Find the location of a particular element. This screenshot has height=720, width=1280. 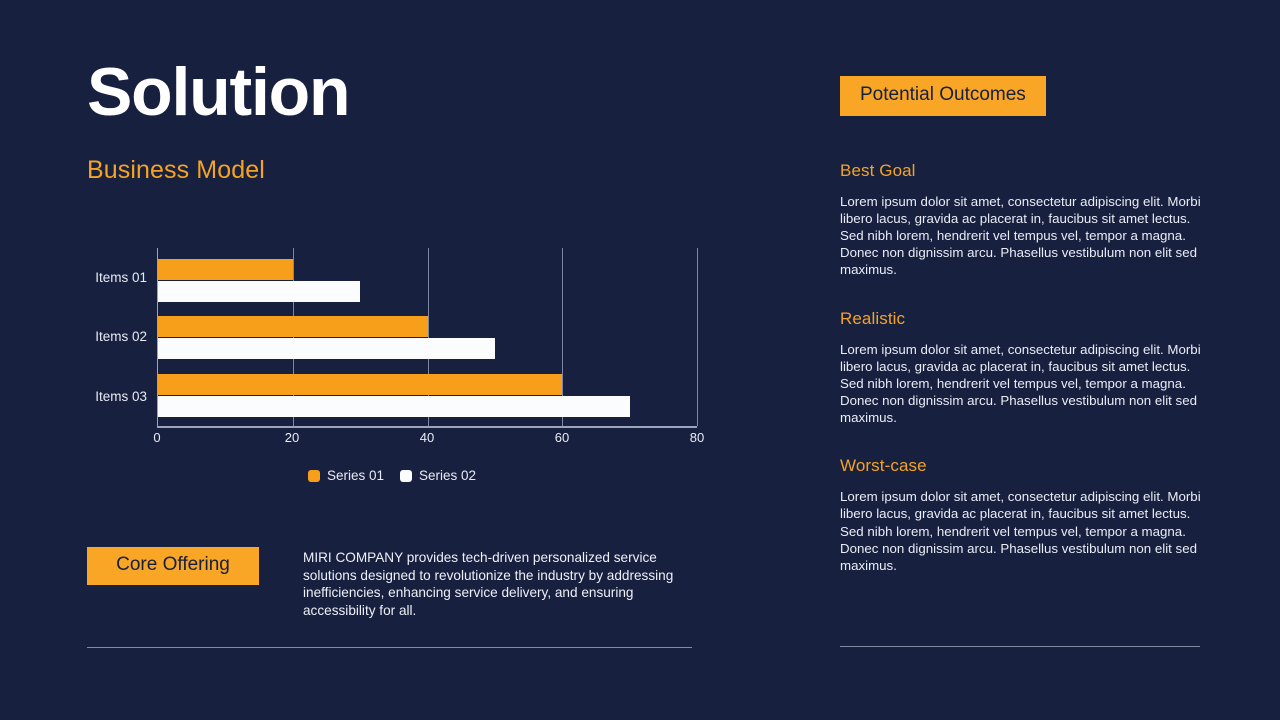

x-axis-line is located at coordinates (427, 427).